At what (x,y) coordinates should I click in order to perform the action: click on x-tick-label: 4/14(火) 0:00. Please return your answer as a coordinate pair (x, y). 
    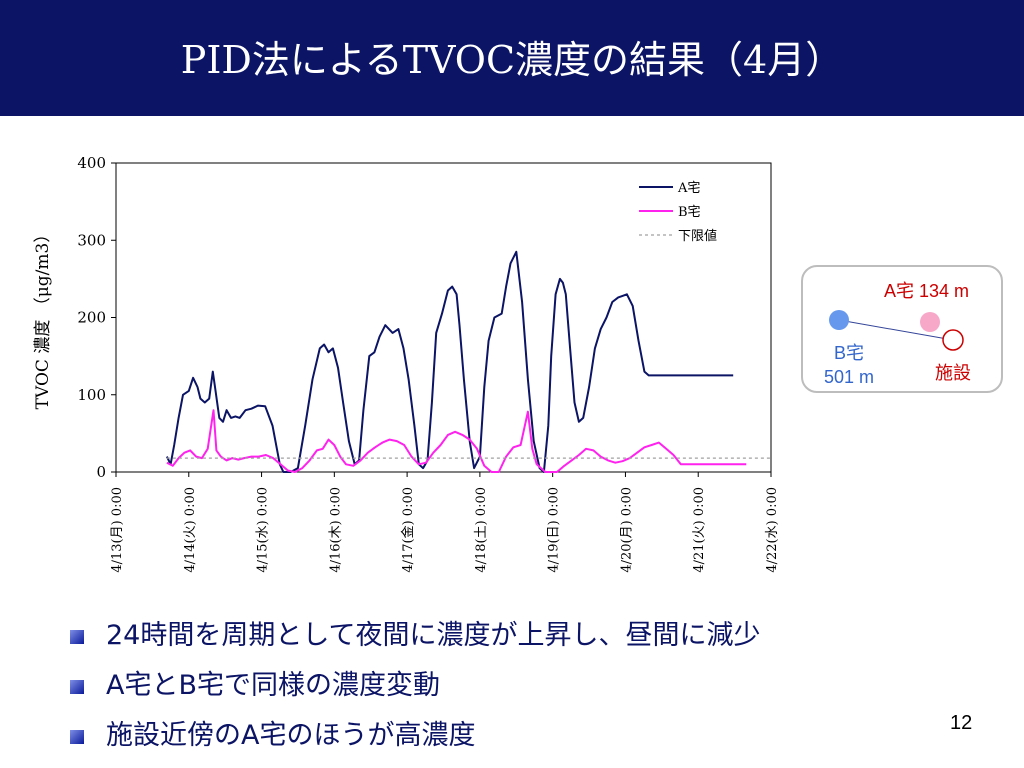
    Looking at the image, I should click on (190, 530).